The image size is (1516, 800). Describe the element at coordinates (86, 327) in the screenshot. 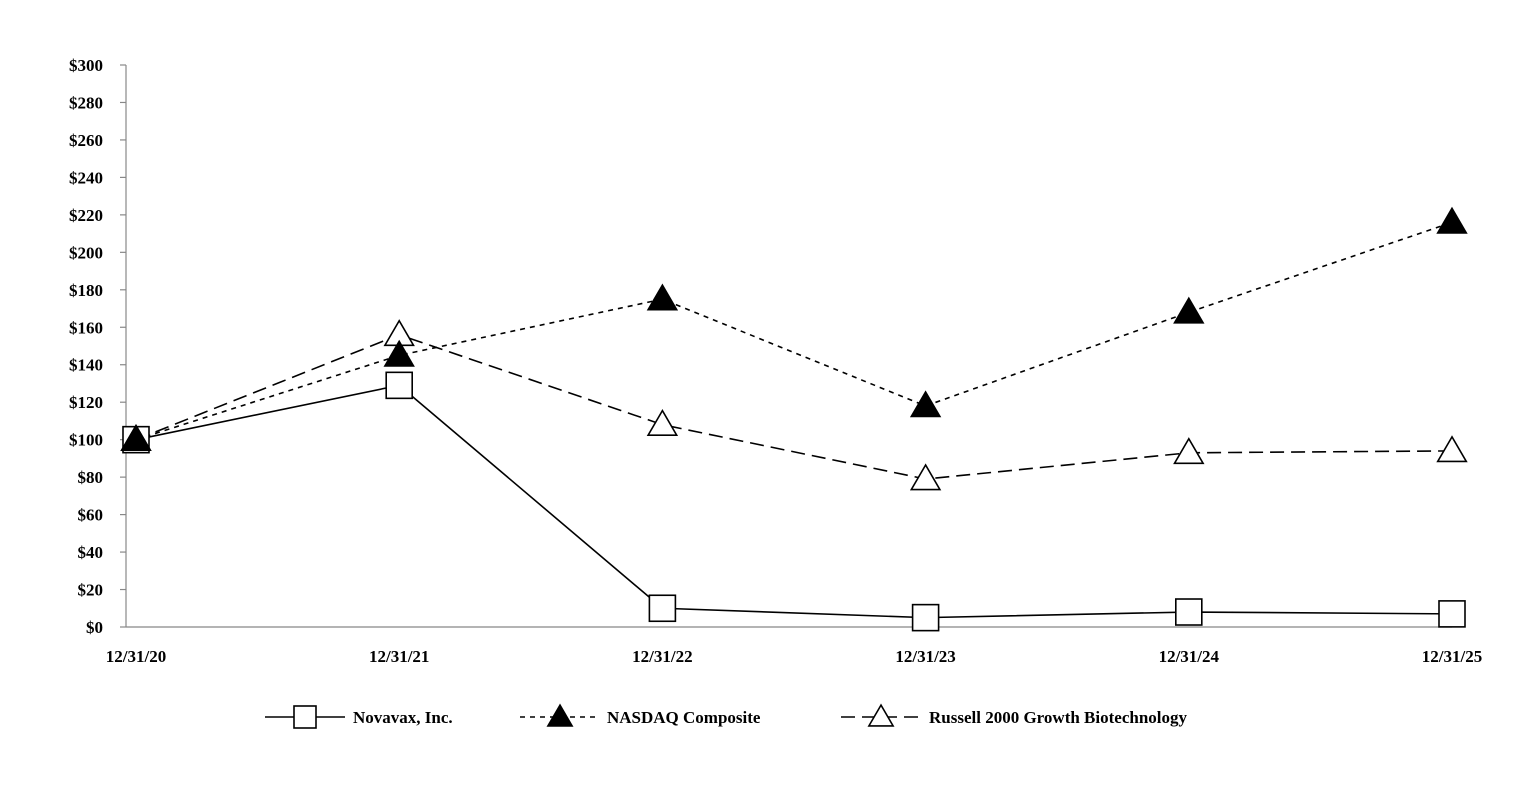

I see `y-tick-label: $160` at that location.